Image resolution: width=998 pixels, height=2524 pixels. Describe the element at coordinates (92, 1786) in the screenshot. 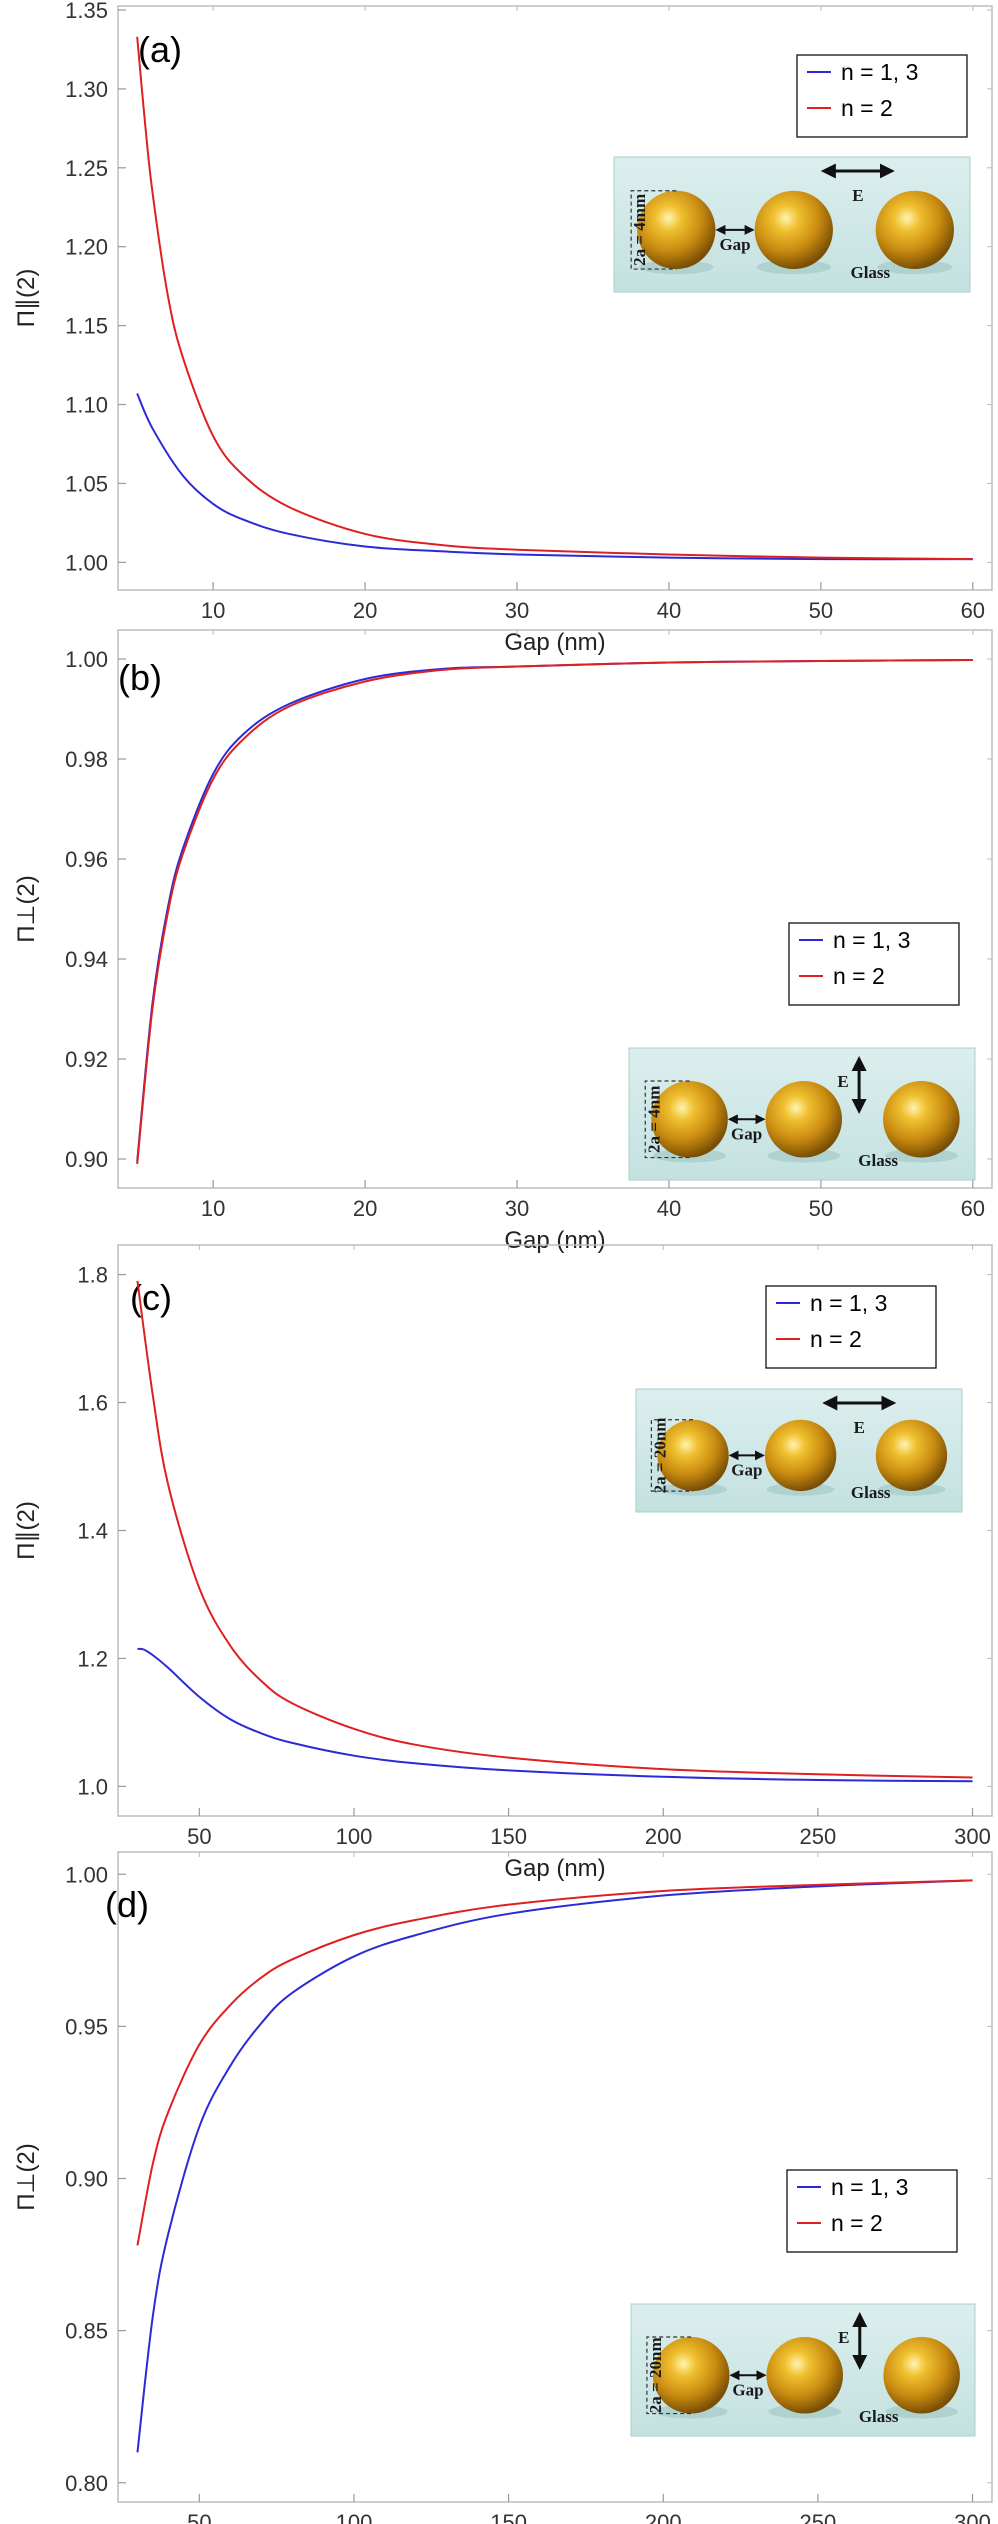

I see `y-tick-label: 1.0` at that location.